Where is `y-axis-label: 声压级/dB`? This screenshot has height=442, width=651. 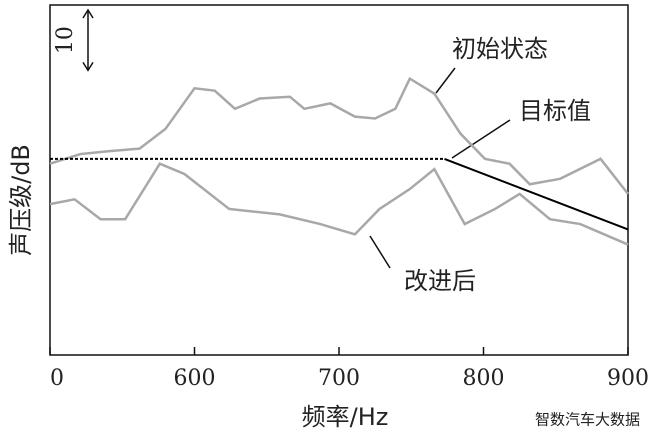
y-axis-label: 声压级/dB is located at coordinates (21, 200).